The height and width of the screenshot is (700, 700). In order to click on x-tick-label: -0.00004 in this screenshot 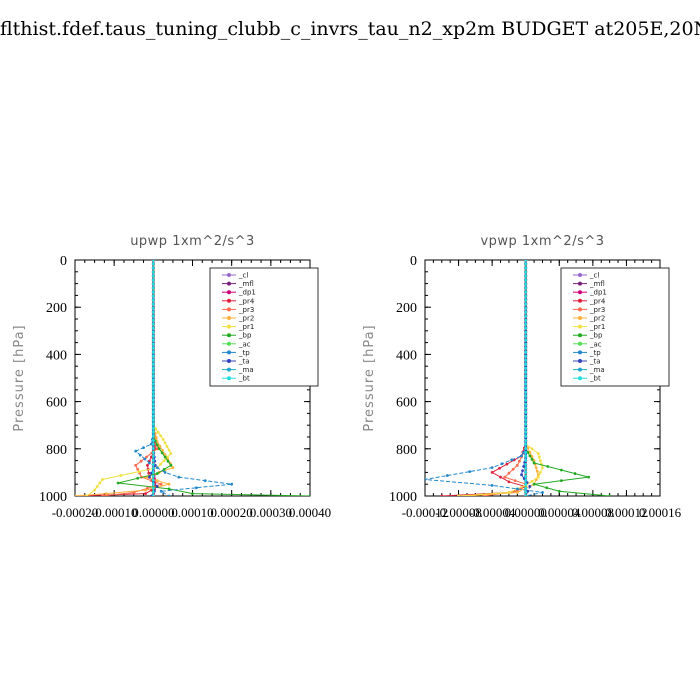, I will do `click(492, 512)`.